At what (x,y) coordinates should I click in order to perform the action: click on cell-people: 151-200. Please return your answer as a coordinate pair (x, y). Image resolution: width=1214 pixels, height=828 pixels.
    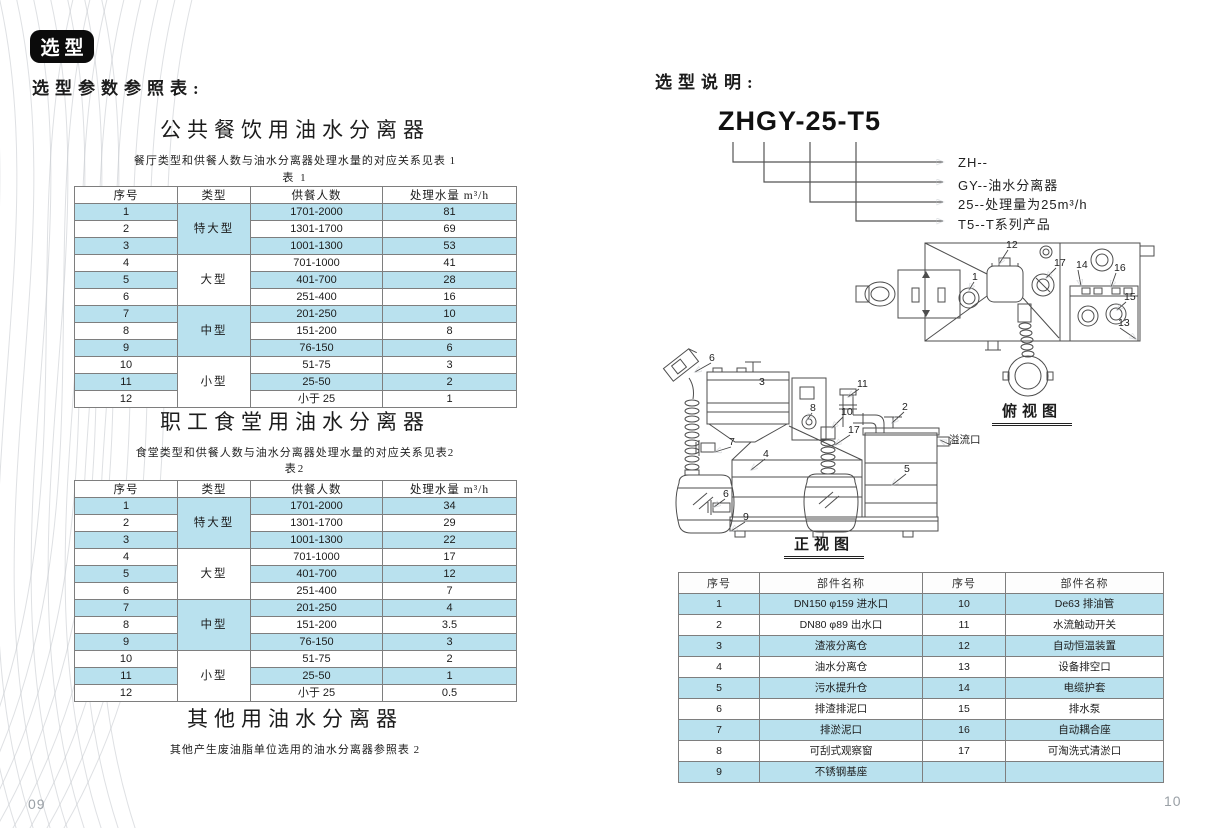
    Looking at the image, I should click on (316, 331).